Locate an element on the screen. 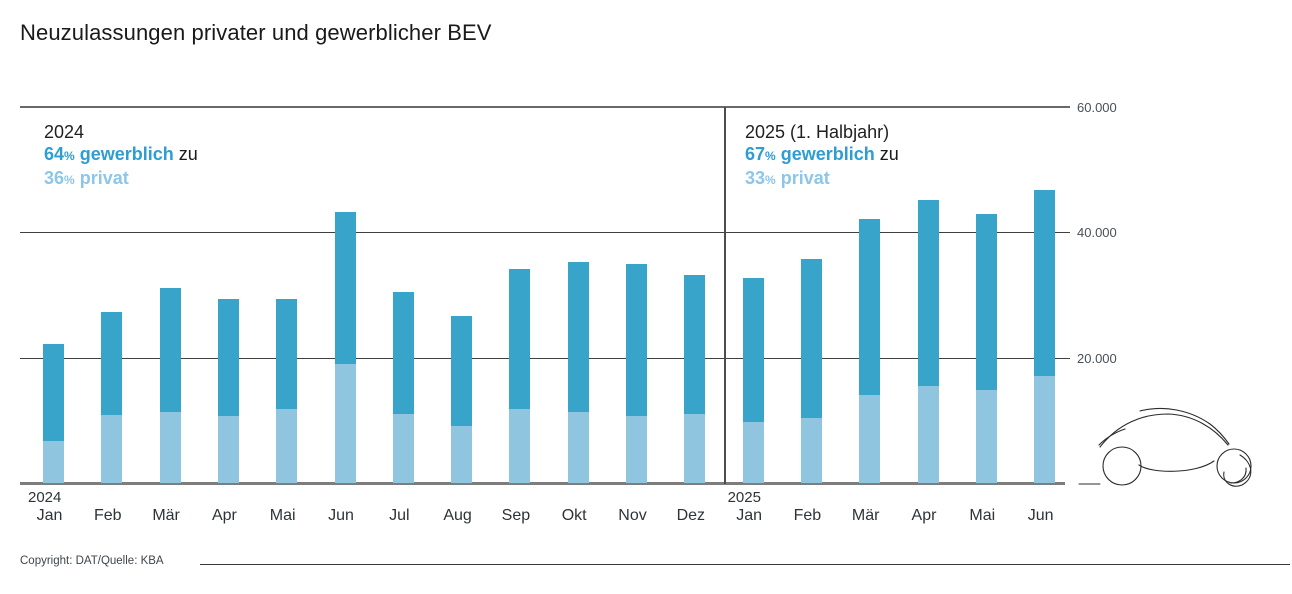 The width and height of the screenshot is (1292, 594). bar-2024-Okt is located at coordinates (578, 372).